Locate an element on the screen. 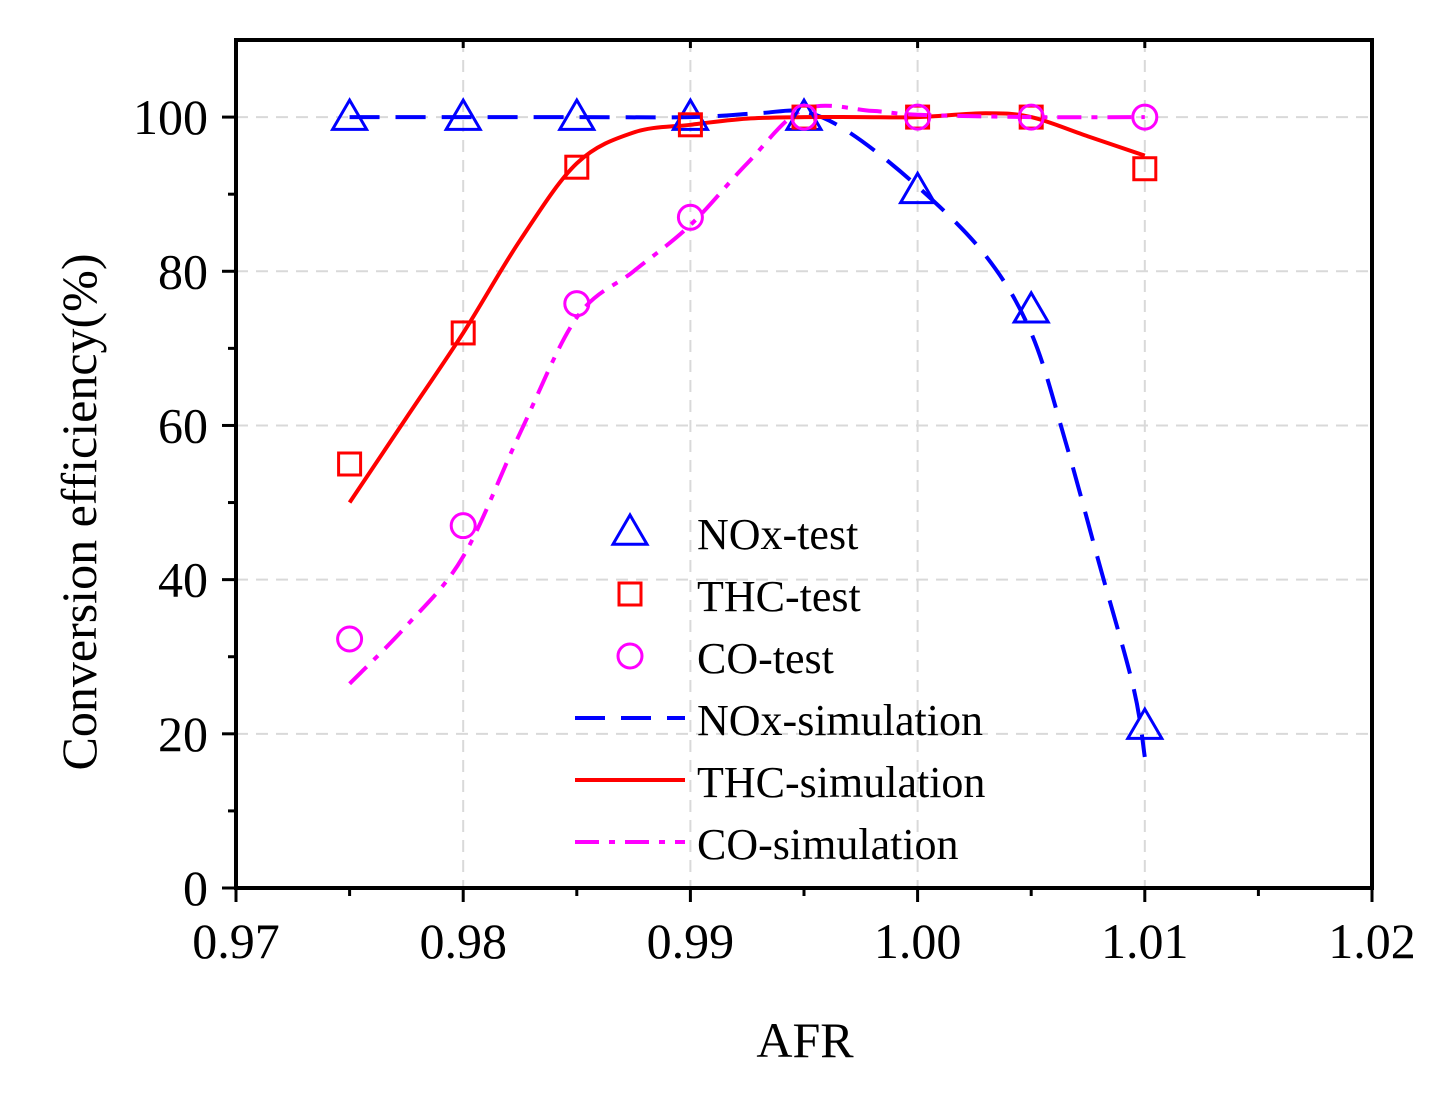 The height and width of the screenshot is (1093, 1453). legend-label-co-test: CO-test is located at coordinates (765, 658).